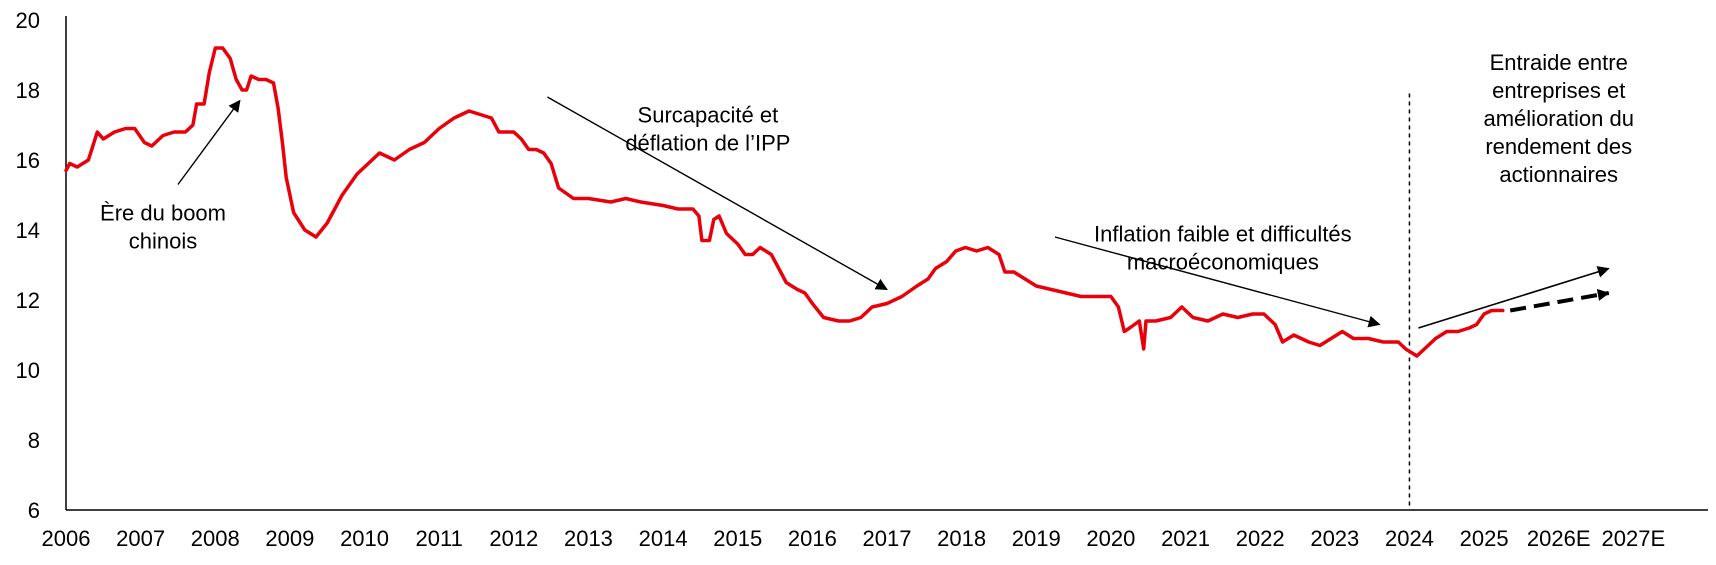 This screenshot has height=565, width=1716. What do you see at coordinates (1558, 90) in the screenshot?
I see `annotation-mutual-aid-line-1: entreprises et` at bounding box center [1558, 90].